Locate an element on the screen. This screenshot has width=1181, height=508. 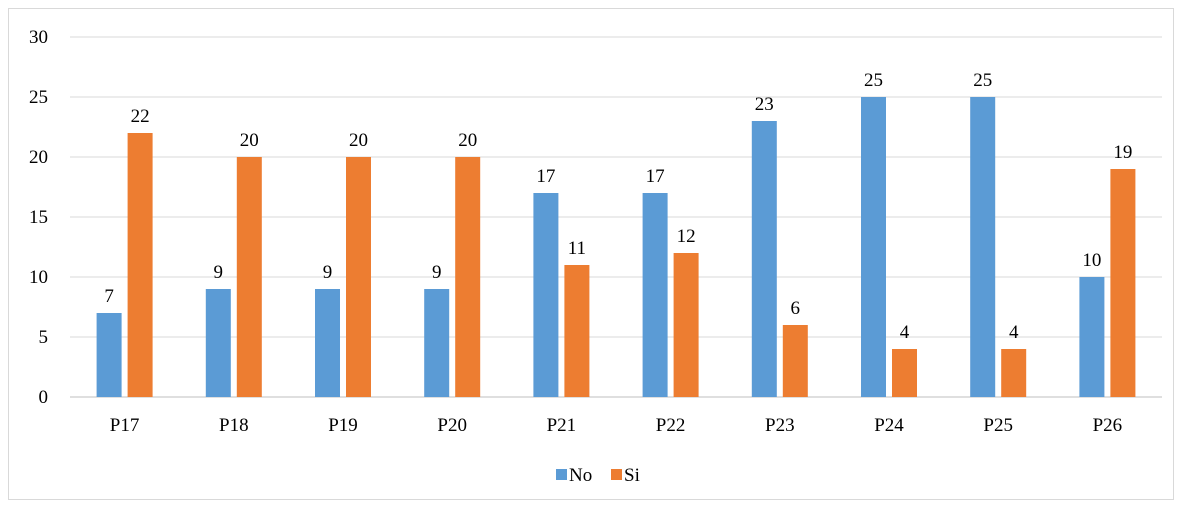
bar-no-p22 is located at coordinates (655, 295).